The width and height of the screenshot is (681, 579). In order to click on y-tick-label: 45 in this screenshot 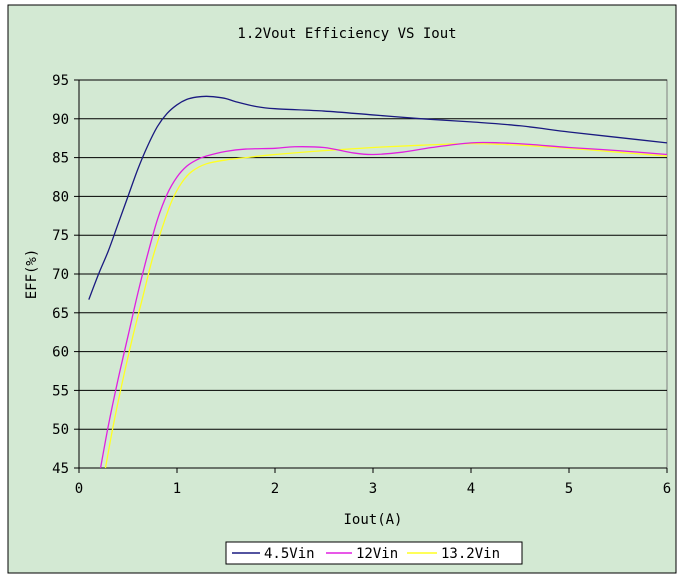, I will do `click(60, 469)`.